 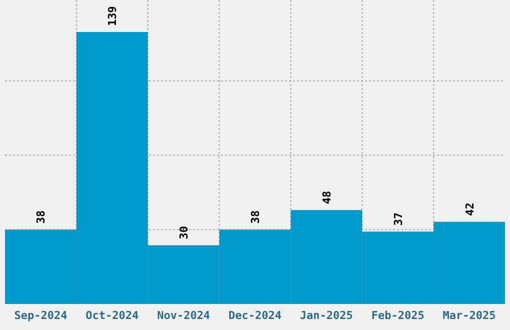 I want to click on x-tick-label: Dec-2024, so click(x=255, y=315).